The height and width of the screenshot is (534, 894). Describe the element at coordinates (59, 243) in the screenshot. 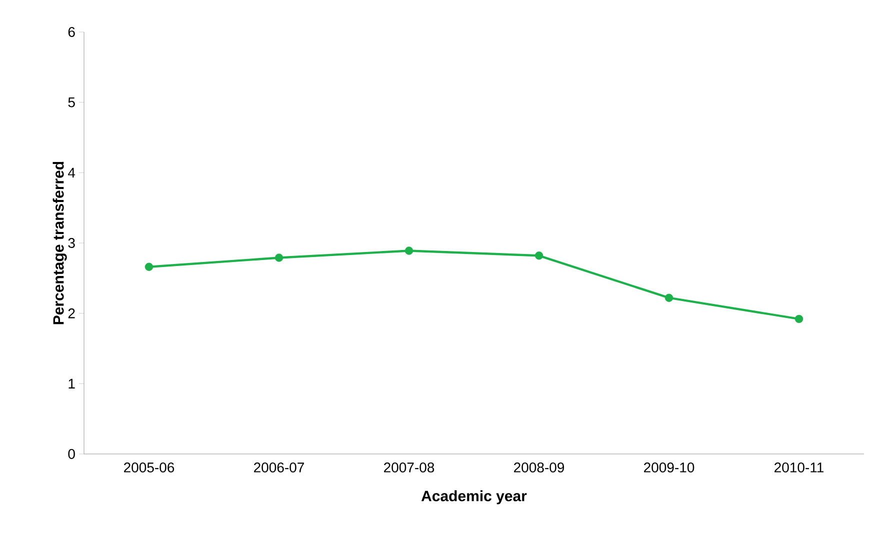

I see `y-axis-title: Percentage transferred` at that location.